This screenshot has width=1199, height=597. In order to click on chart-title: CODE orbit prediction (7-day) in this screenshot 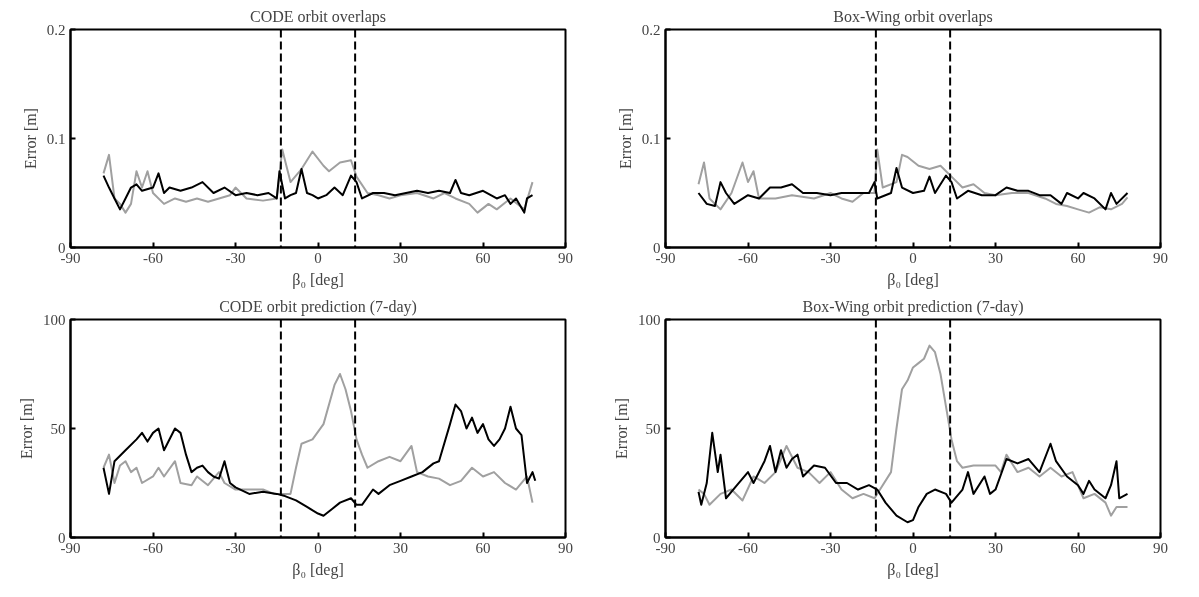, I will do `click(318, 306)`.